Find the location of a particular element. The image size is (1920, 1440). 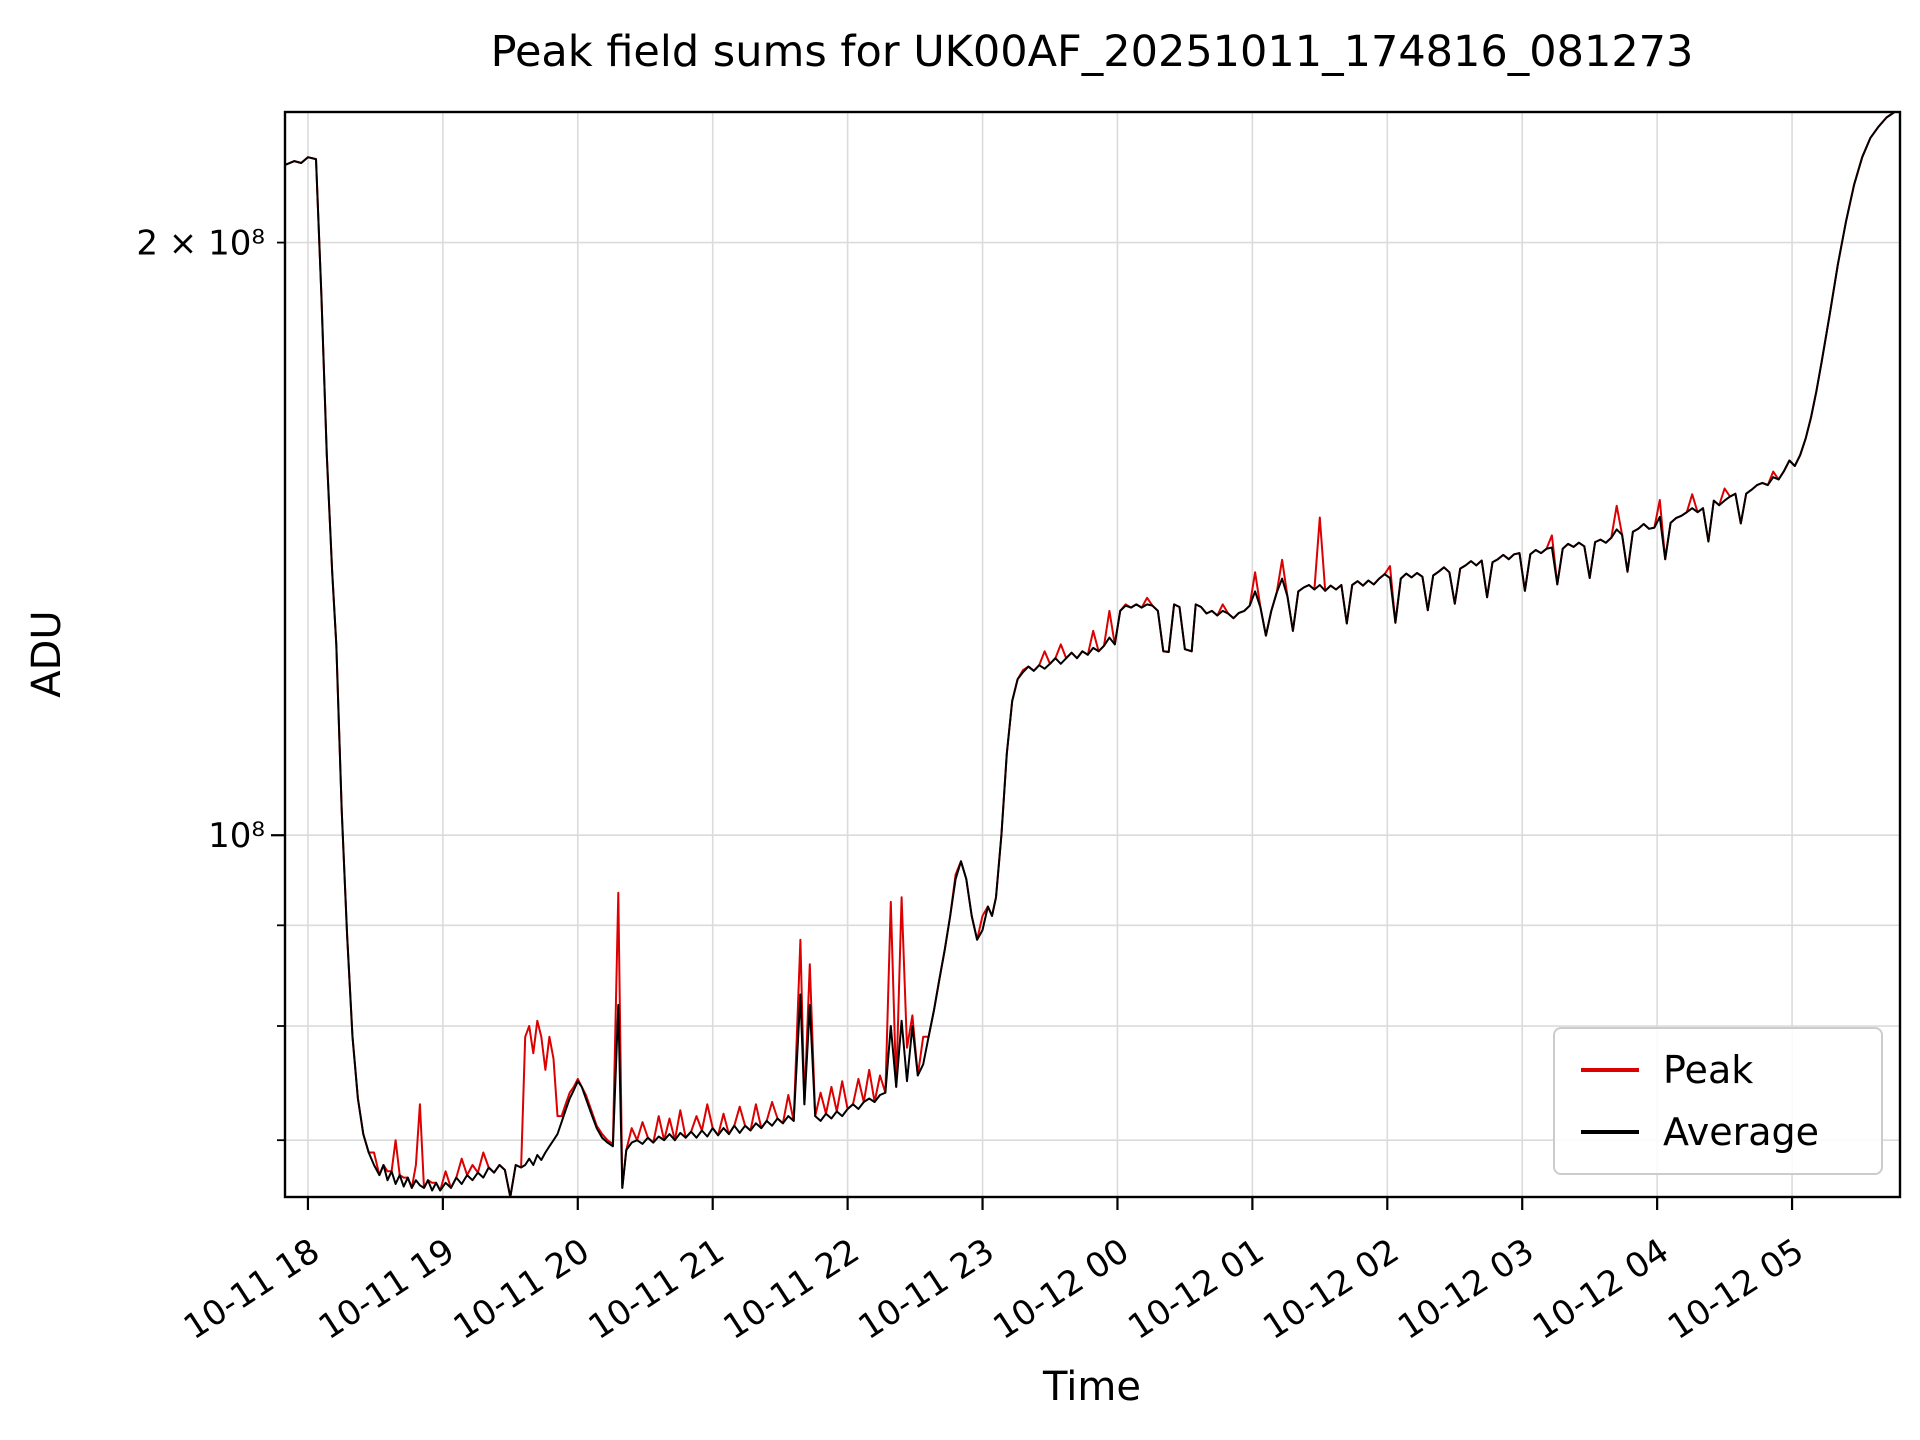

peak-line-sample is located at coordinates (1610, 1070).